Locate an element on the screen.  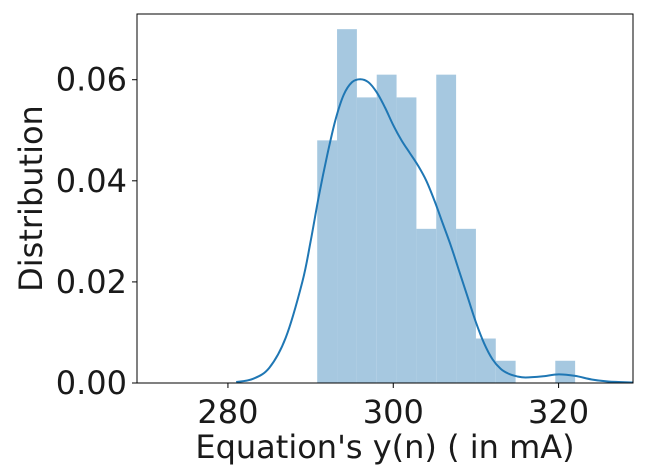
x-axis-ticks: 280 300 320 is located at coordinates (393, 407).